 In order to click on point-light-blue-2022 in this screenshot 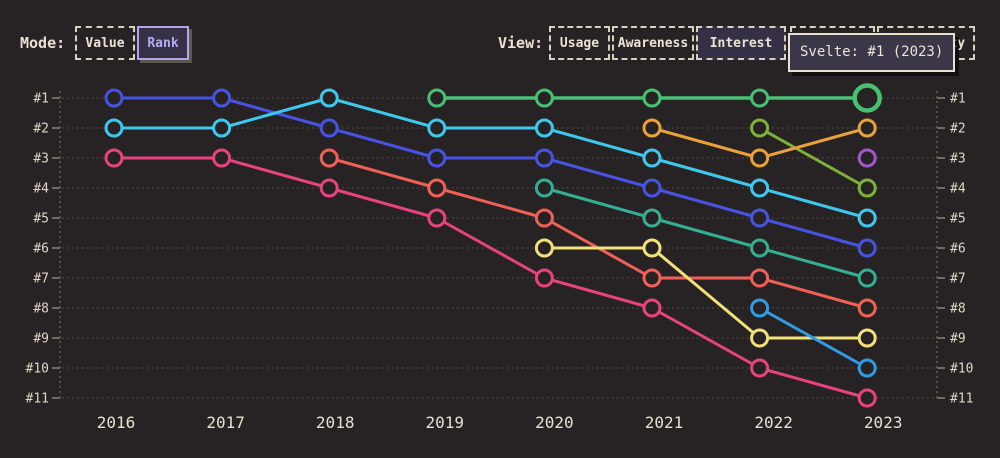, I will do `click(760, 308)`.